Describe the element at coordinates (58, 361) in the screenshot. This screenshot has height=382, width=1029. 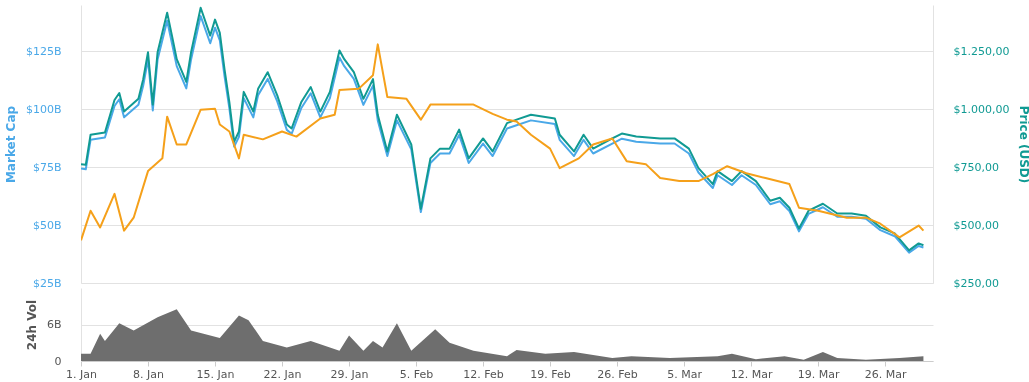
I see `y-tick-label: 0` at that location.